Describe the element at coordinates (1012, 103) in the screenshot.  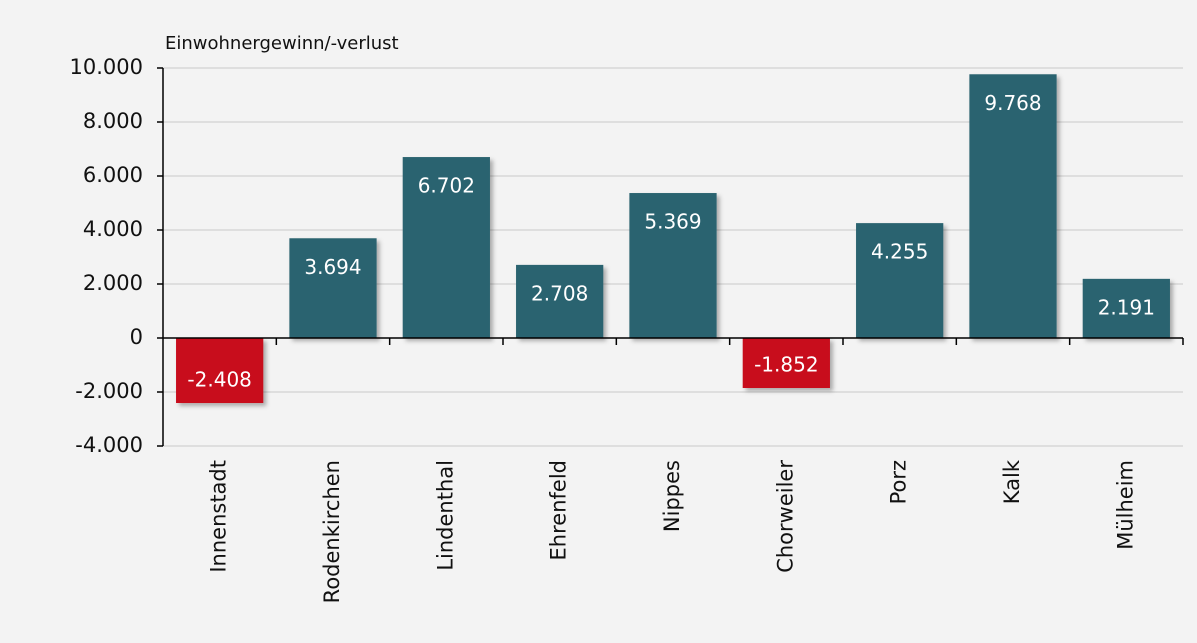
I see `value-label: 9.768` at that location.